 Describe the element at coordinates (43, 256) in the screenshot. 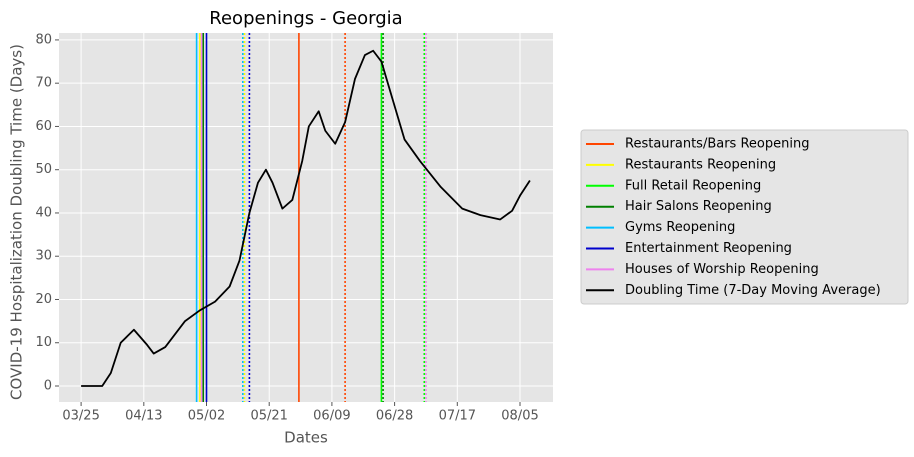

I see `y-tick-label: 30` at that location.